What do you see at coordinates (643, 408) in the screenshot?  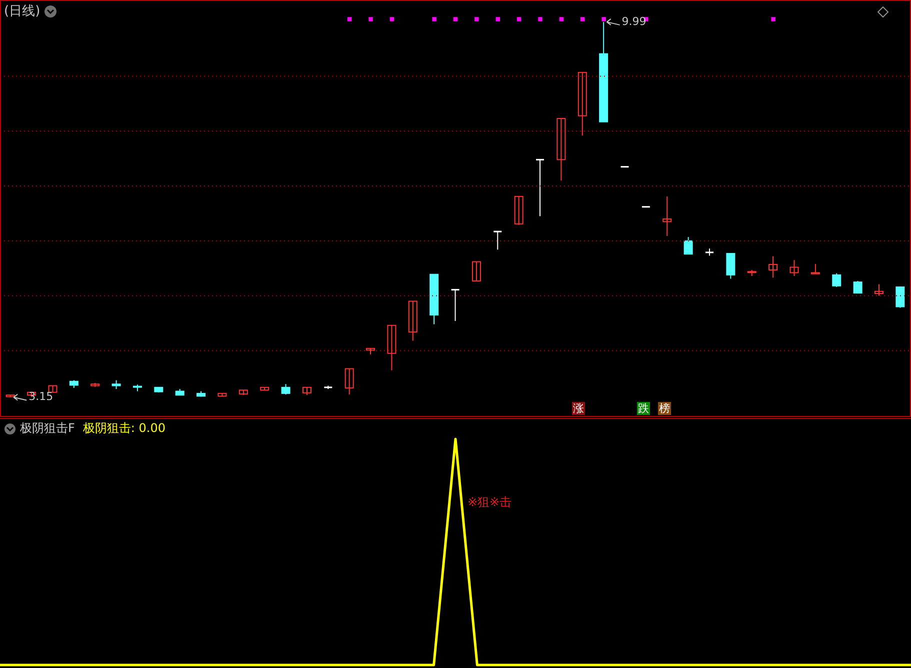 I see `annotation: 跌` at bounding box center [643, 408].